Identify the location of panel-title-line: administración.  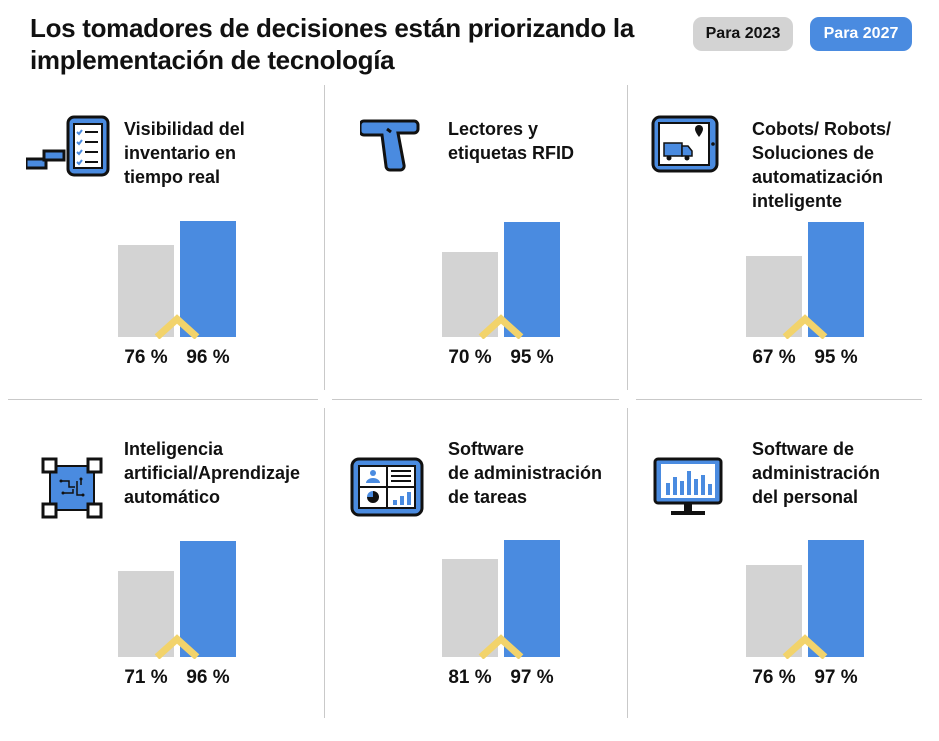
(816, 473).